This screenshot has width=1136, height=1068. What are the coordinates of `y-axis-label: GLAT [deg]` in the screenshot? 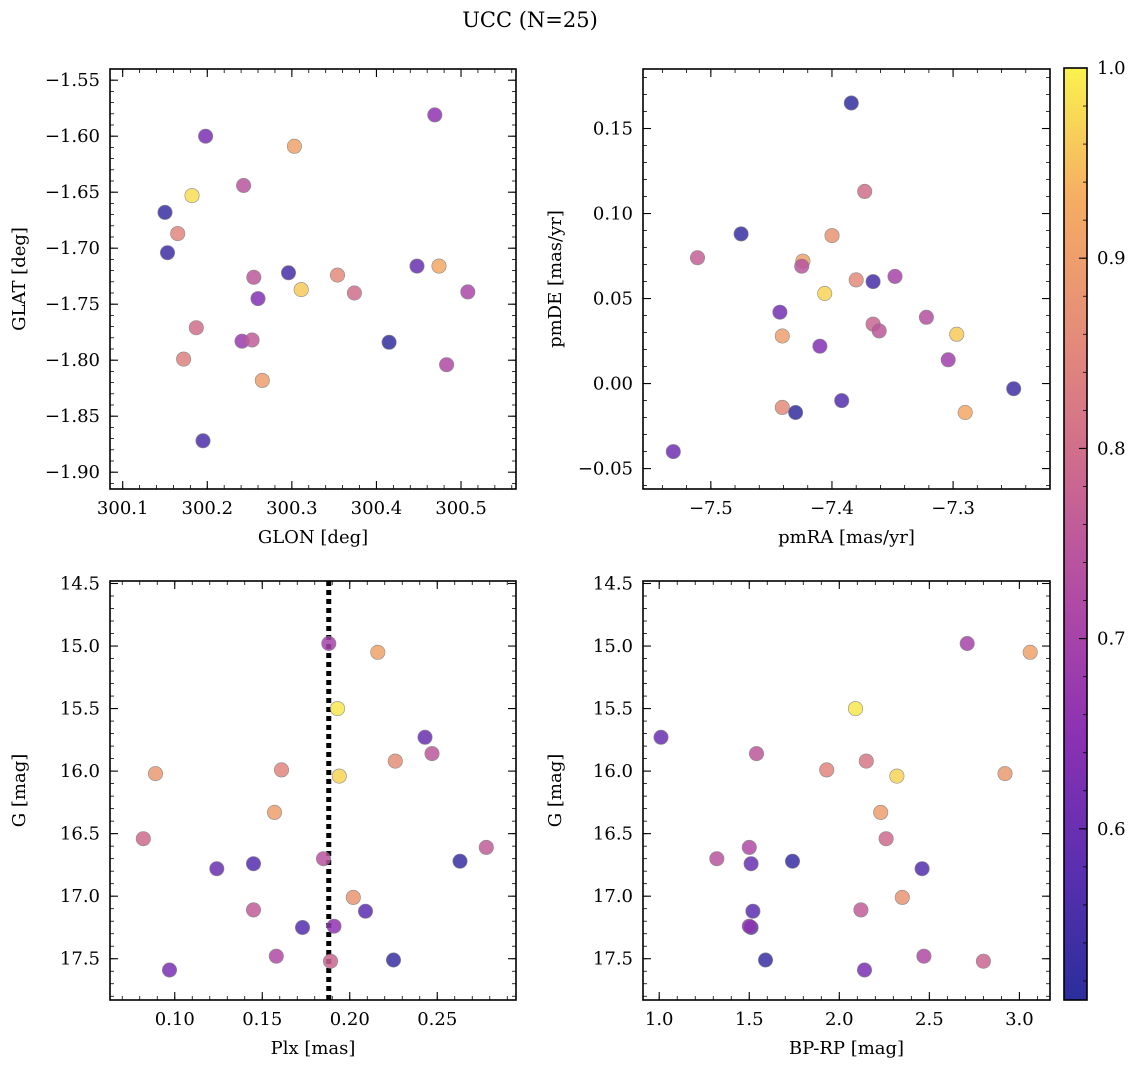 It's located at (19, 279).